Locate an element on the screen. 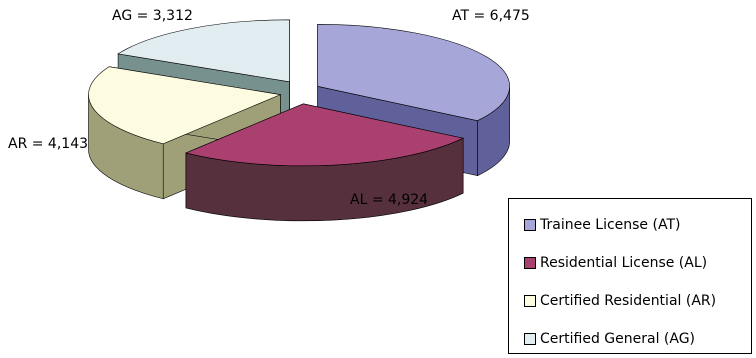  pie-slice-ag-top is located at coordinates (203, 51).